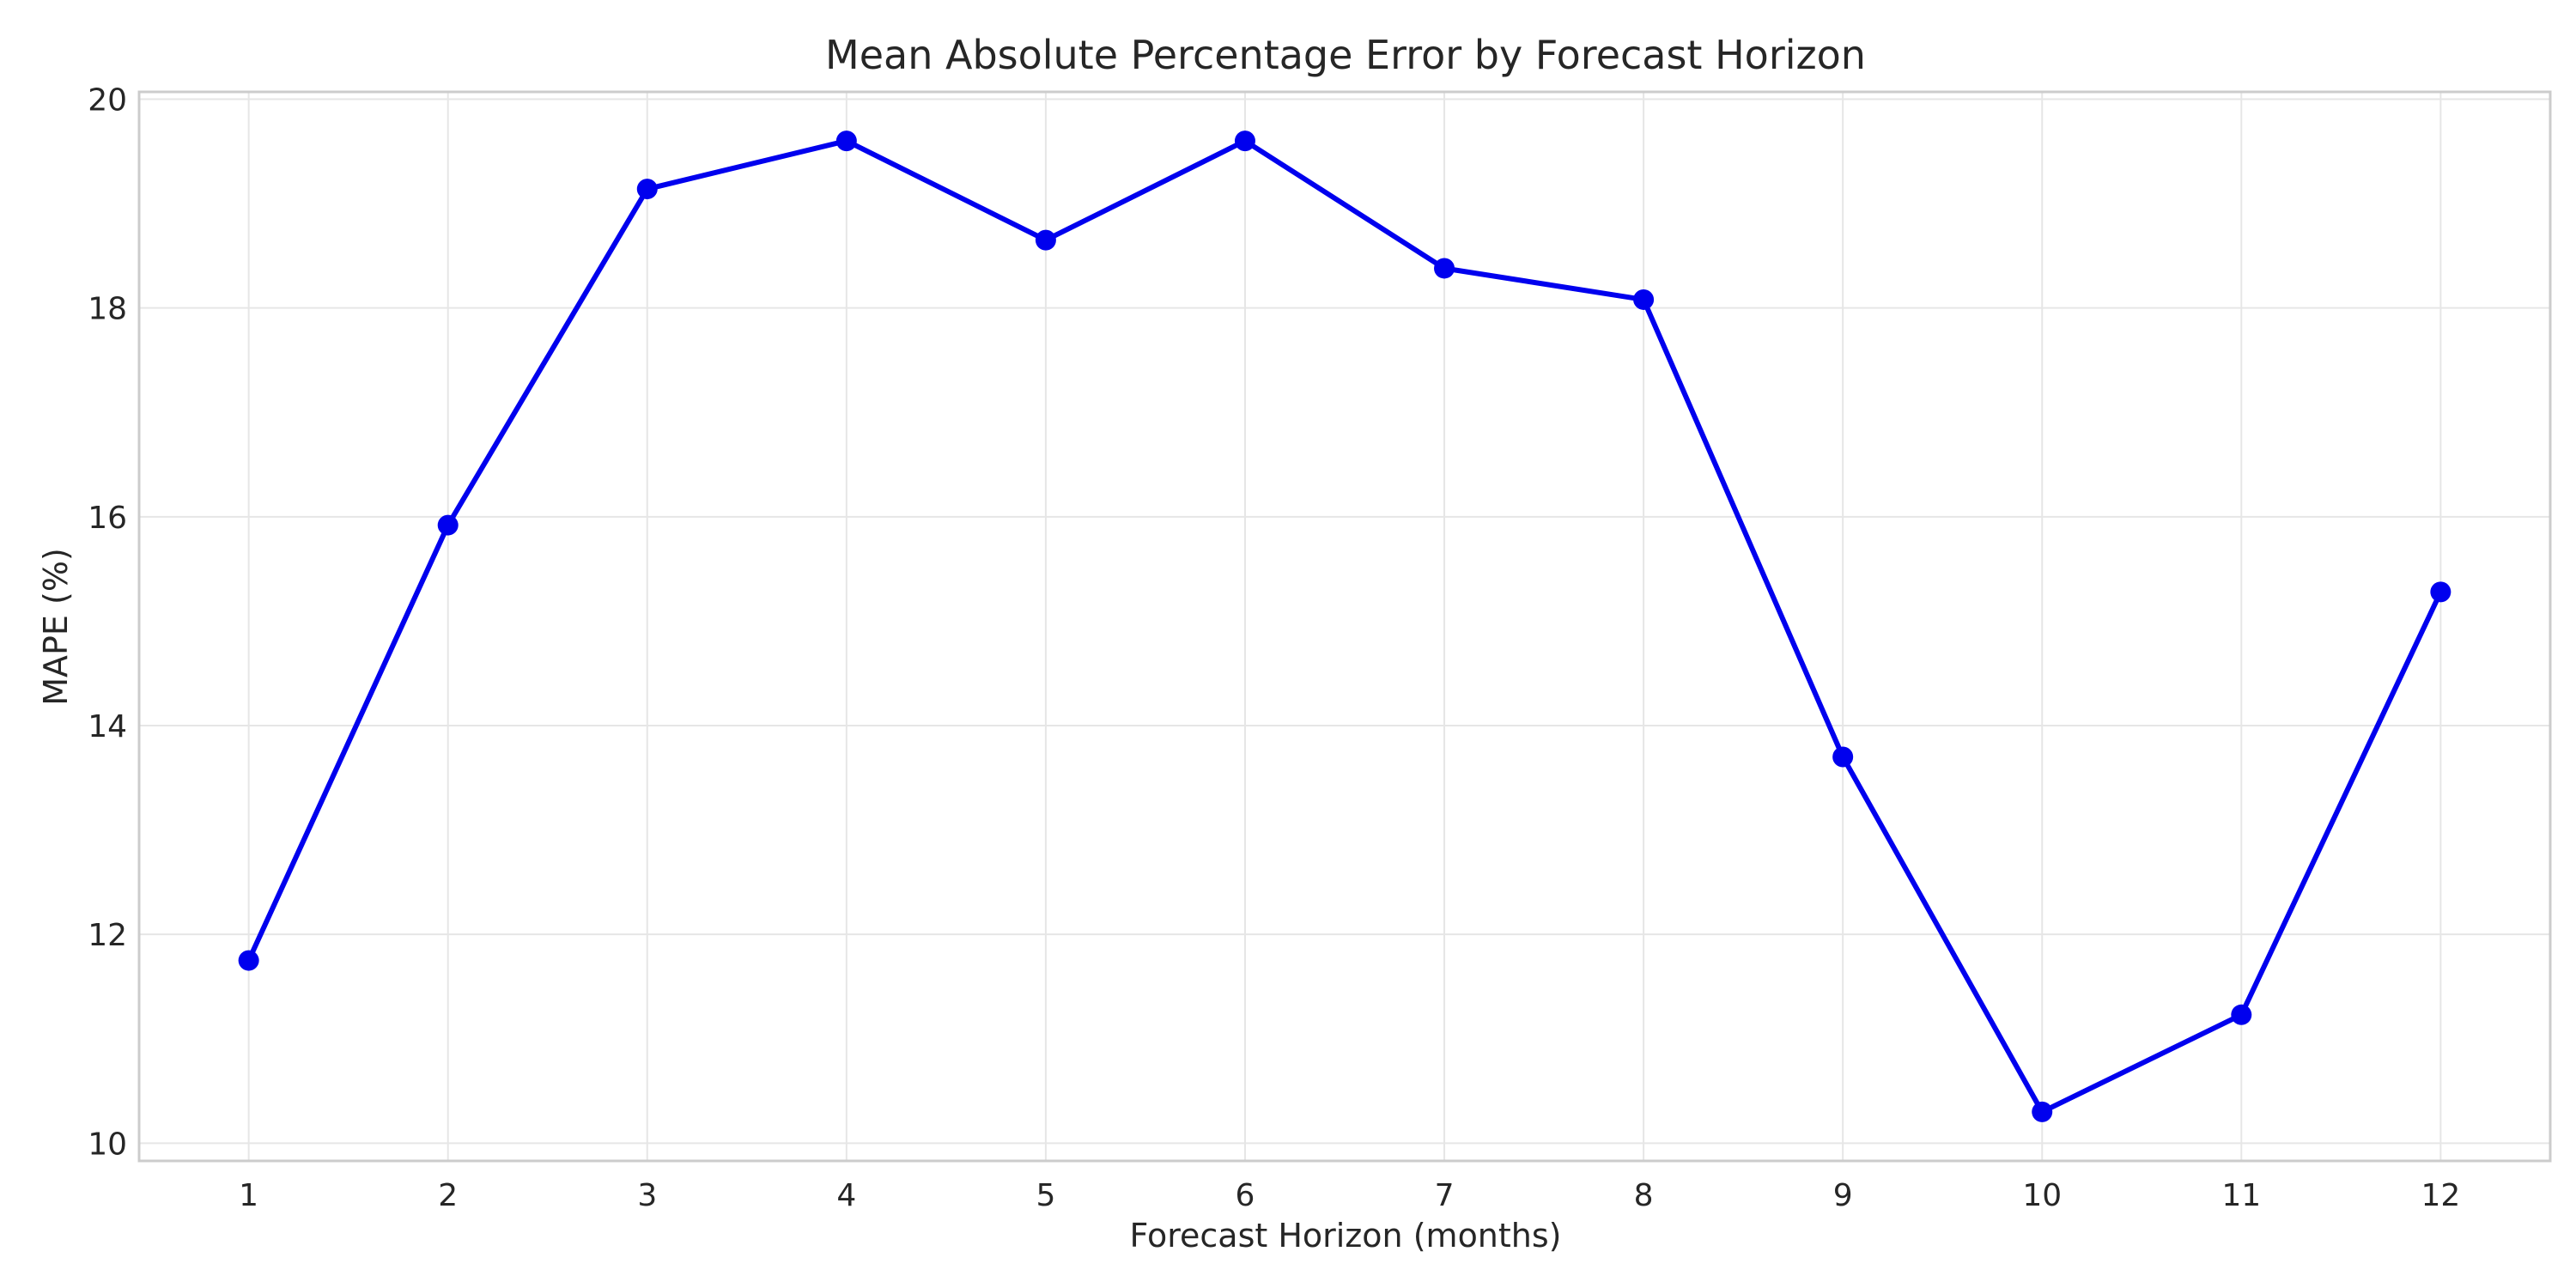 Image resolution: width=2576 pixels, height=1288 pixels. I want to click on y-tick-label: 14, so click(107, 726).